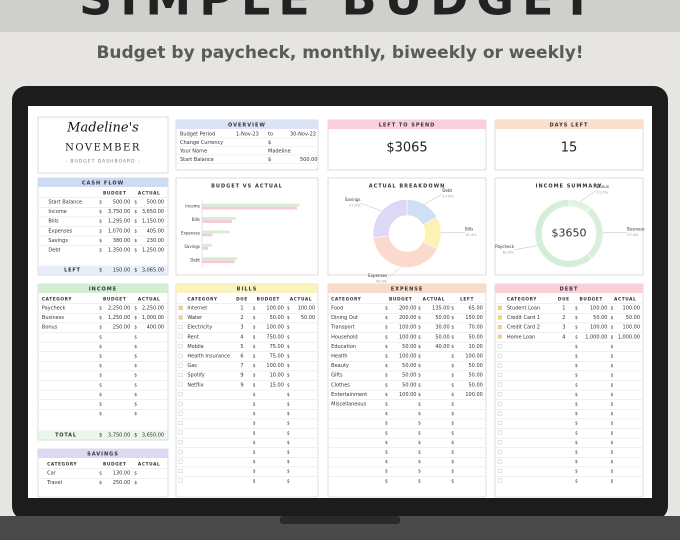 The height and width of the screenshot is (540, 680). What do you see at coordinates (277, 347) in the screenshot?
I see `amount: 75.00` at bounding box center [277, 347].